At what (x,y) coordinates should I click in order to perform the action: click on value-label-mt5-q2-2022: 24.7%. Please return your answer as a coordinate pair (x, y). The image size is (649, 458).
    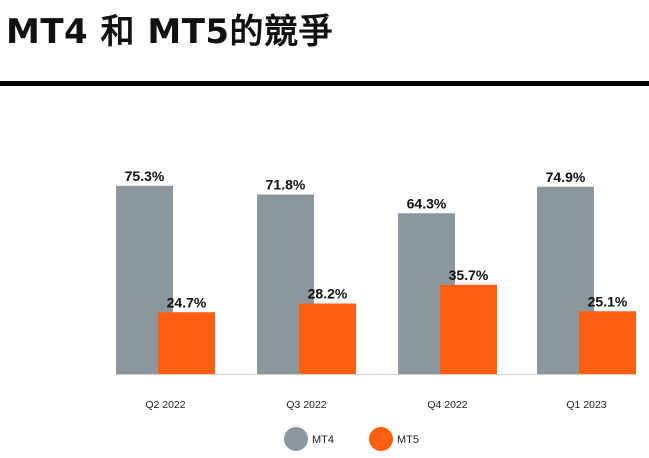
    Looking at the image, I should click on (187, 302).